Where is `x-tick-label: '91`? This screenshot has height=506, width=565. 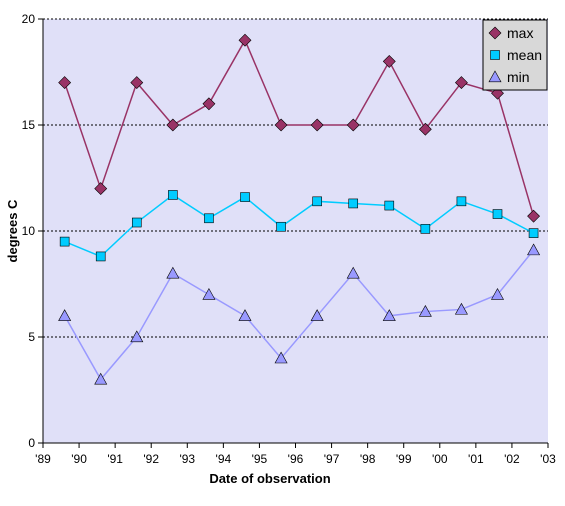
x-tick-label: '91 is located at coordinates (115, 459).